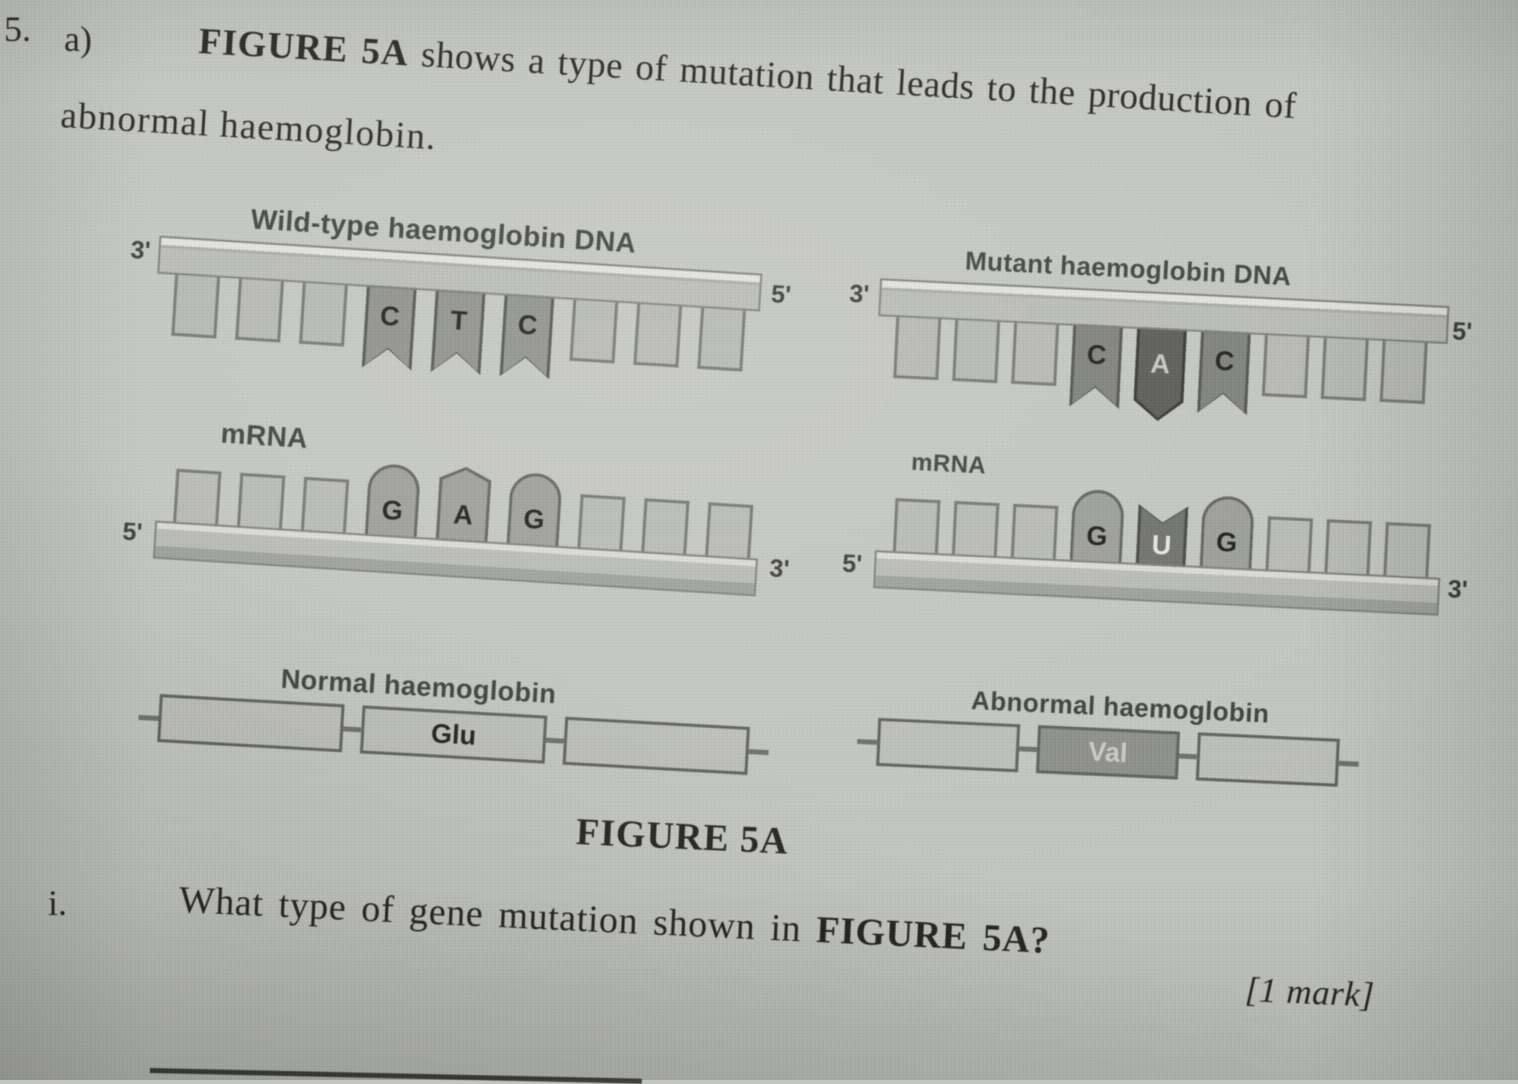 This screenshot has width=1518, height=1084. What do you see at coordinates (933, 936) in the screenshot?
I see `figure-reference-bold: FIGURE 5A?` at bounding box center [933, 936].